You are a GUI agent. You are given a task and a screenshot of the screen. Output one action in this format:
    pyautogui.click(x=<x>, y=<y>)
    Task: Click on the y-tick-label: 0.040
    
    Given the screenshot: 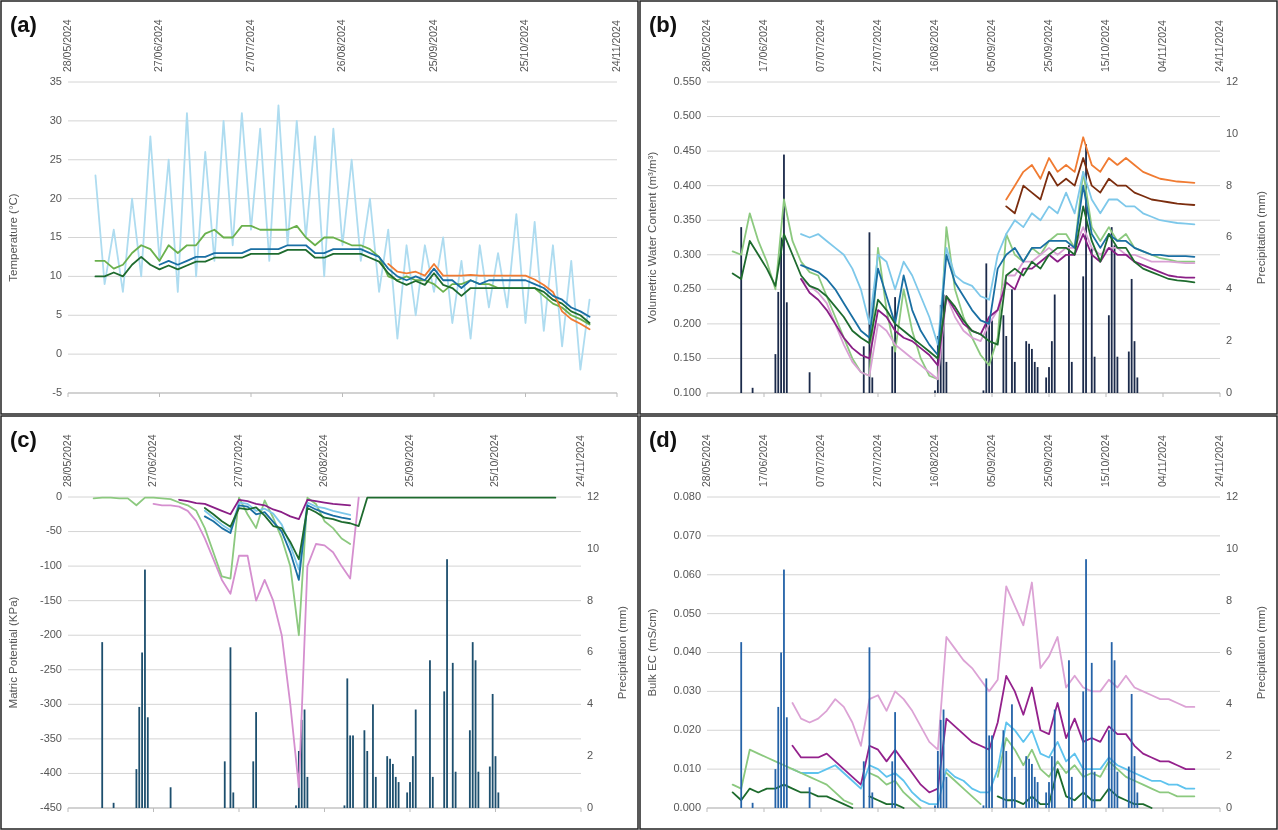 What is the action you would take?
    pyautogui.click(x=687, y=651)
    